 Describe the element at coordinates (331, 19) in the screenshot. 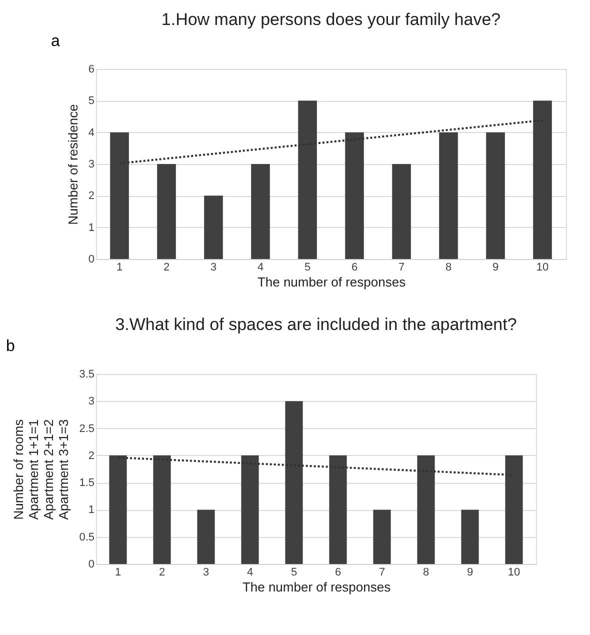

I see `chart-title: 1.How many persons does your family have?` at that location.